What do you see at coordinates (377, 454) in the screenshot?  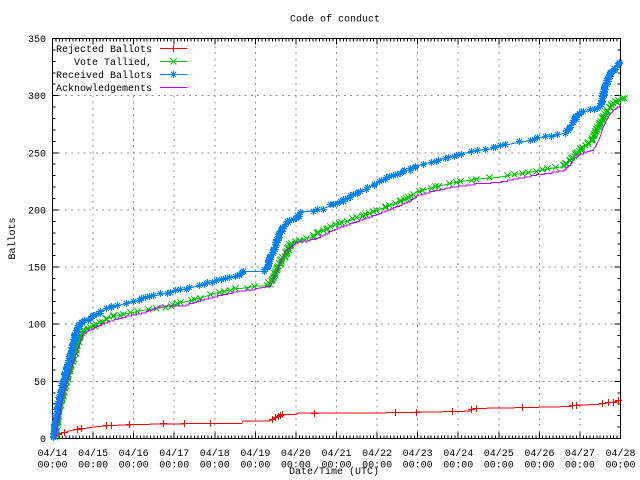 I see `svg-text: 04/22` at bounding box center [377, 454].